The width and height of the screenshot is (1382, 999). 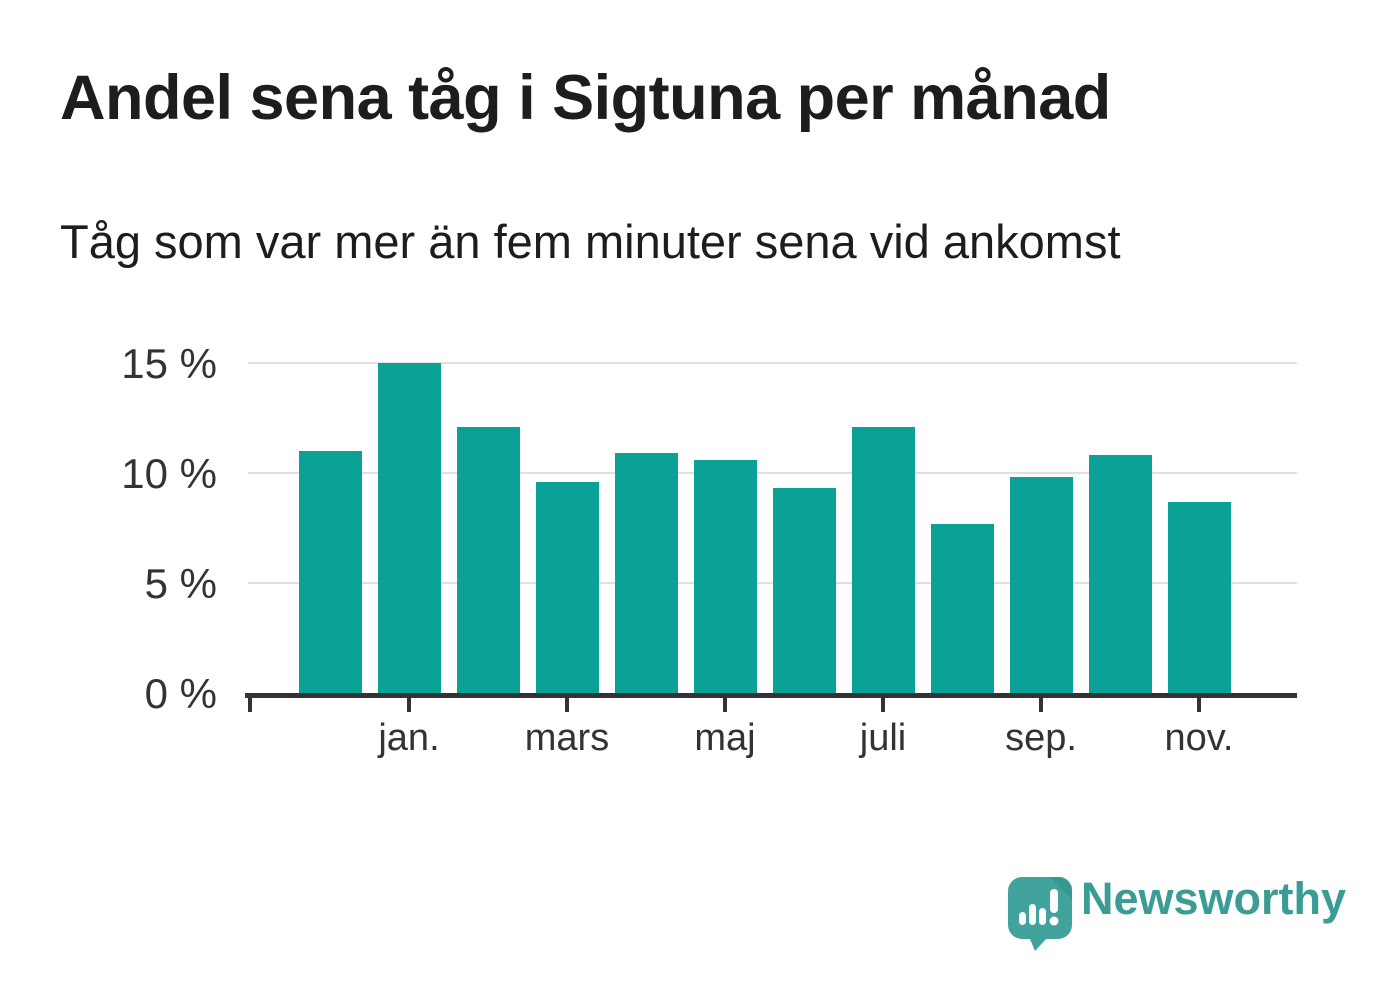 I want to click on newsworthy-logo-icon, so click(x=1040, y=914).